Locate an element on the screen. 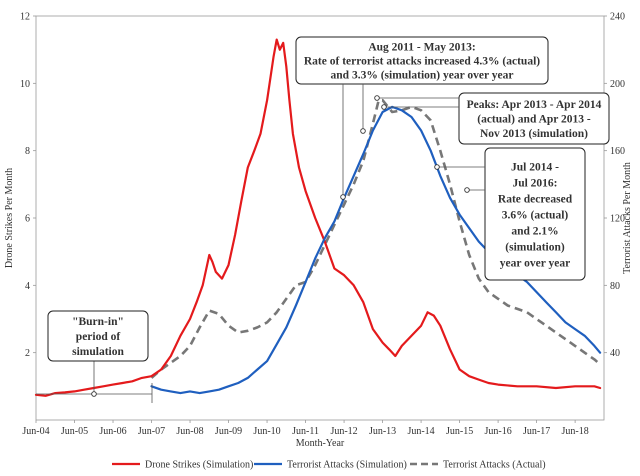 The height and width of the screenshot is (476, 640). aug2011-end-marker is located at coordinates (363, 131).